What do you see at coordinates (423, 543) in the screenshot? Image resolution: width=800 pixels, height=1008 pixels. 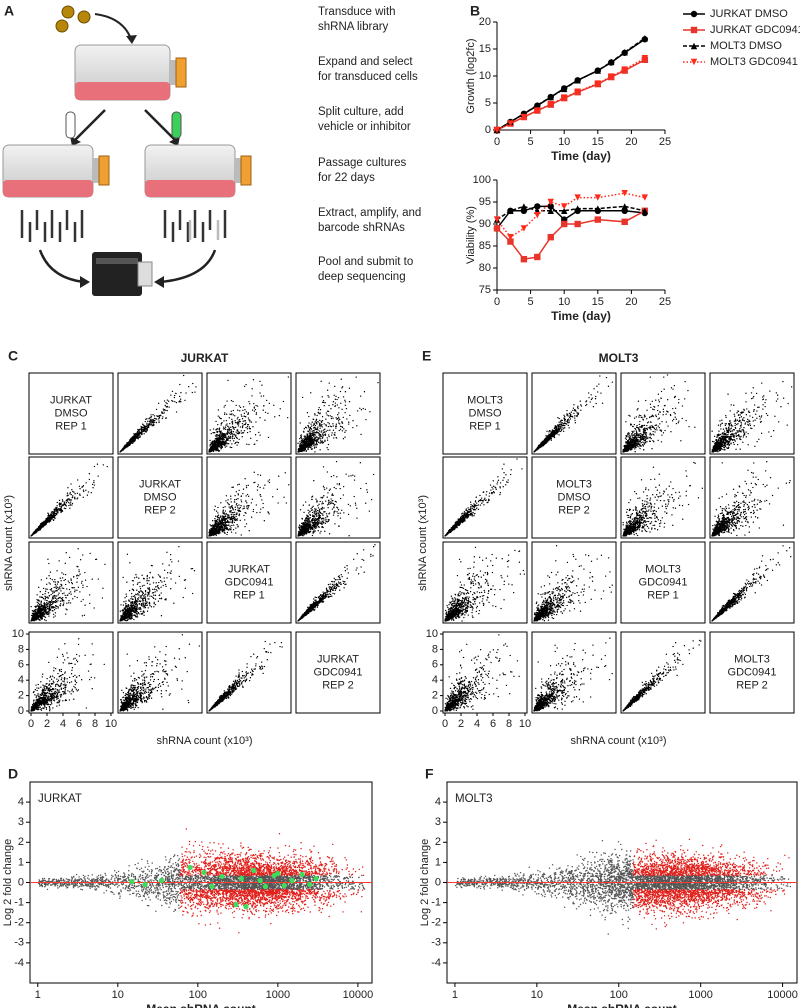 I see `y-axis-label: shRNA count (x10³)` at bounding box center [423, 543].